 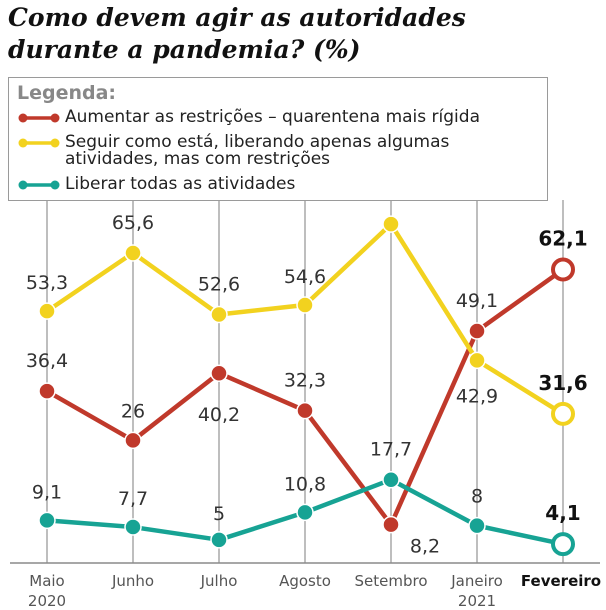 What do you see at coordinates (47, 601) in the screenshot?
I see `x-year-label-0: 2020` at bounding box center [47, 601].